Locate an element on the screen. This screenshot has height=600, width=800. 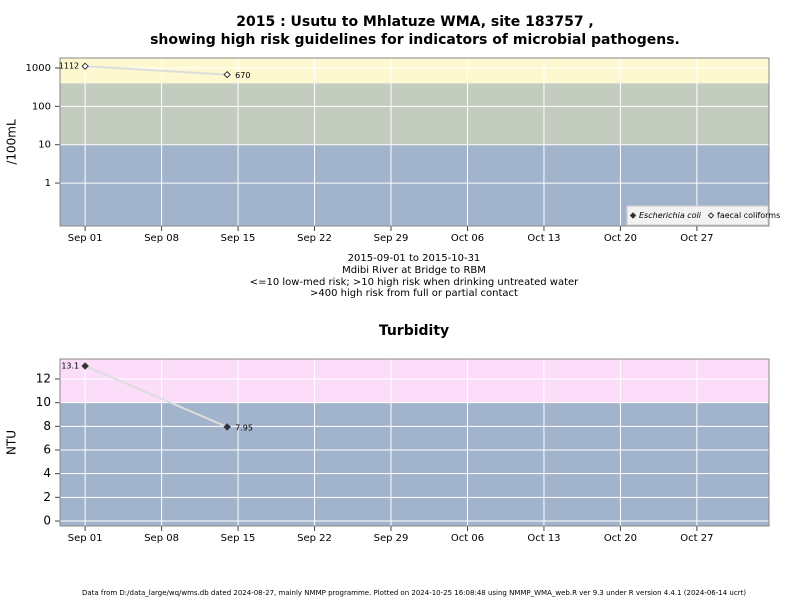
note: Mdibi River at Bridge to RBM is located at coordinates (414, 270).